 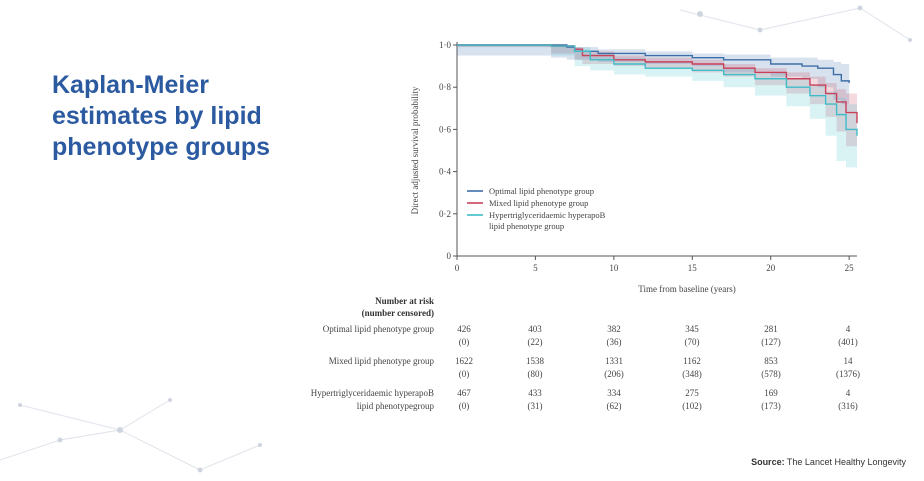 I want to click on x-tick-label-0: 0, so click(x=457, y=268).